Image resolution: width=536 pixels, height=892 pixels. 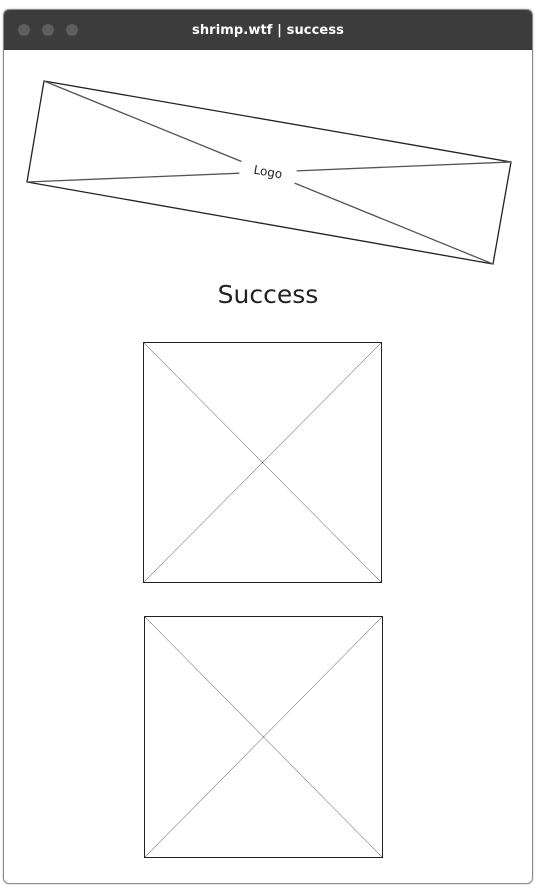 I want to click on minimize-window-button, so click(x=48, y=30).